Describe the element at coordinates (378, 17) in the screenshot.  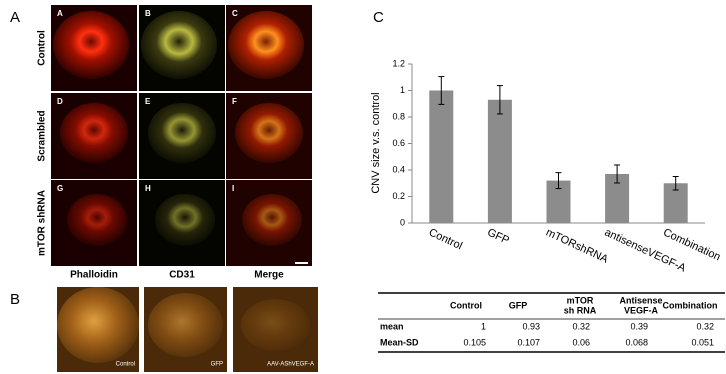
I see `panel-label: C` at that location.